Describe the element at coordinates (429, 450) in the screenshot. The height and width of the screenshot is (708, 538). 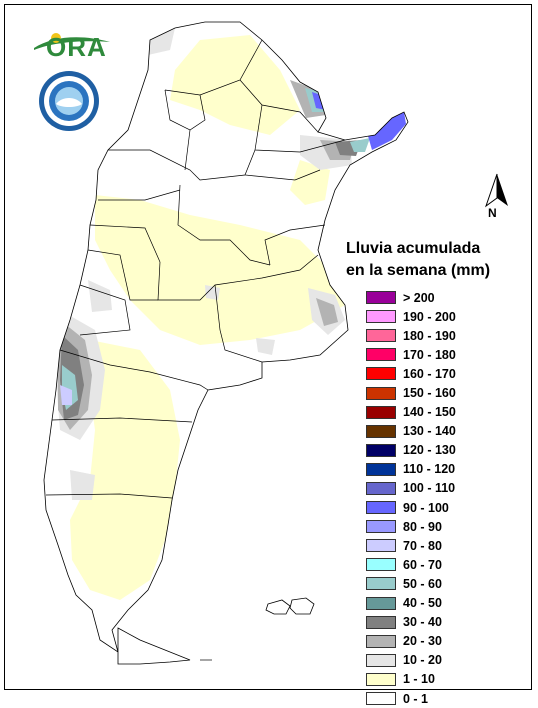
I see `legend-label: 120 - 130` at that location.